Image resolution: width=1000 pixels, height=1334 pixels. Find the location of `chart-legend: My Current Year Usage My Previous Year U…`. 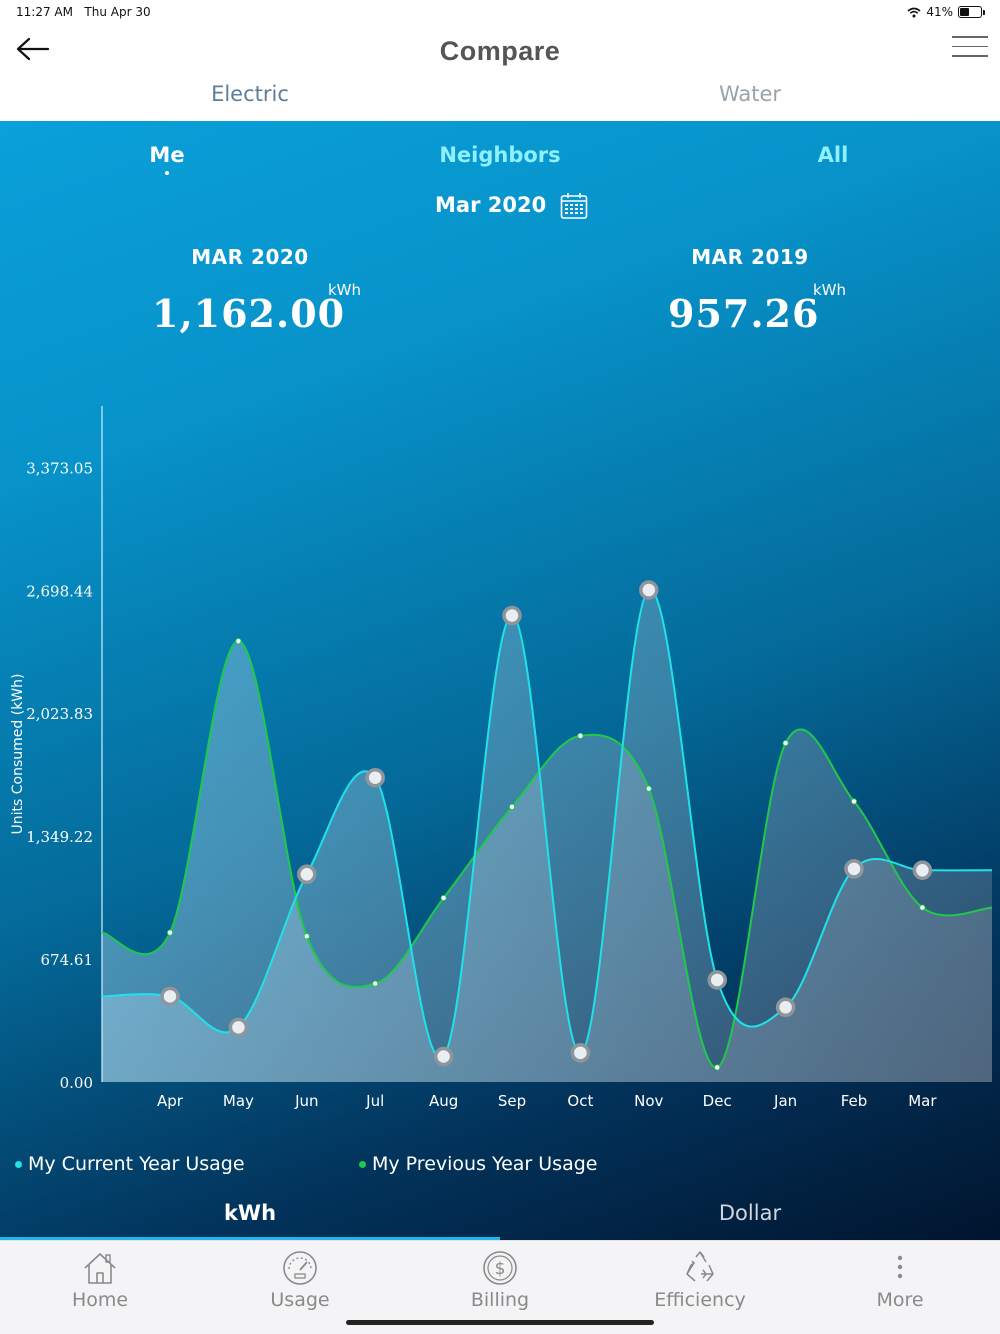

chart-legend: My Current Year Usage My Previous Year U… is located at coordinates (500, 1167).